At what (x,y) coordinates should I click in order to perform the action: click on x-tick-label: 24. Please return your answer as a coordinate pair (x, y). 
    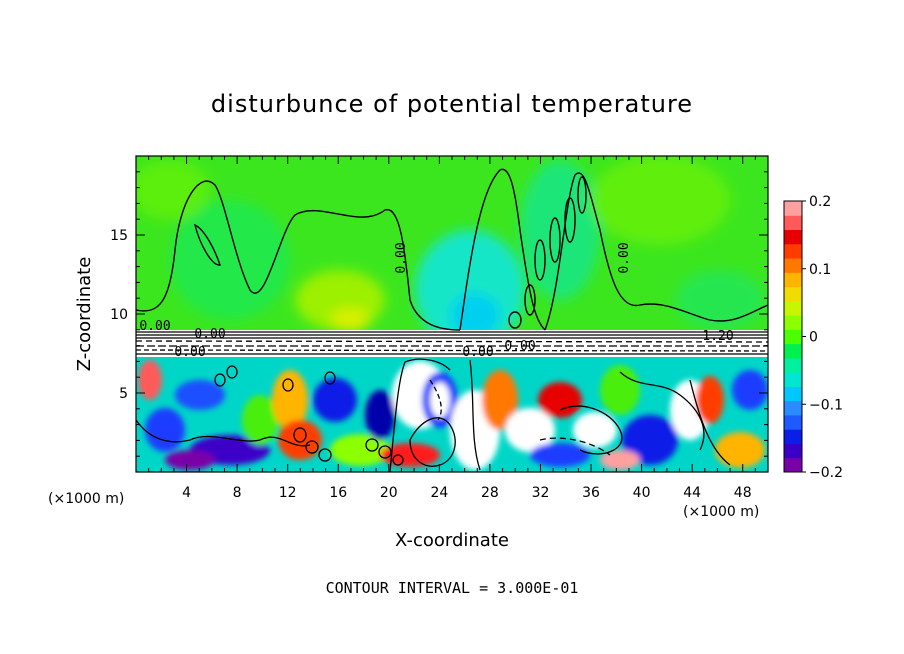
    Looking at the image, I should click on (439, 493).